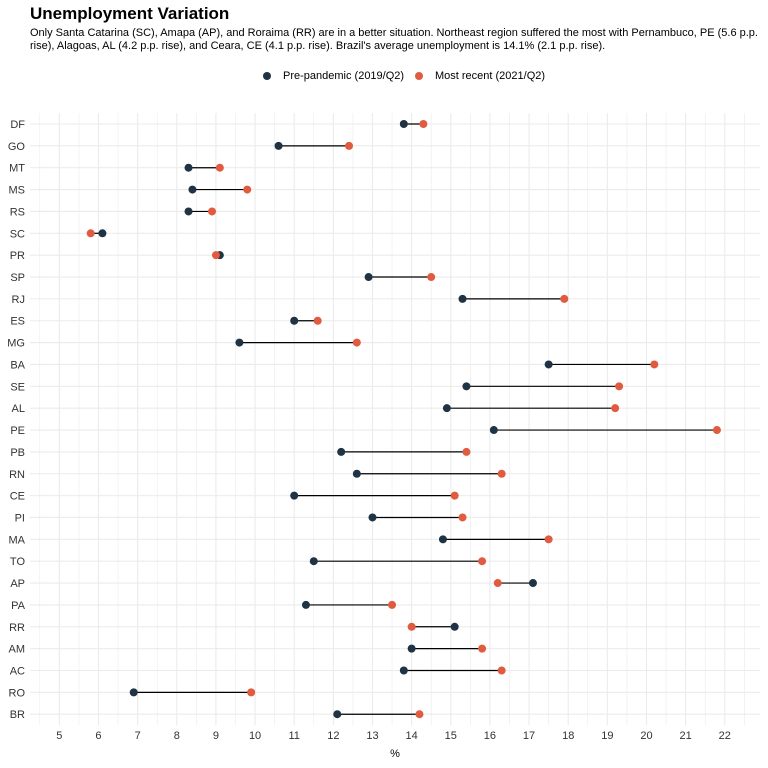 The width and height of the screenshot is (768, 768). I want to click on point-most-recent-rn, so click(501, 473).